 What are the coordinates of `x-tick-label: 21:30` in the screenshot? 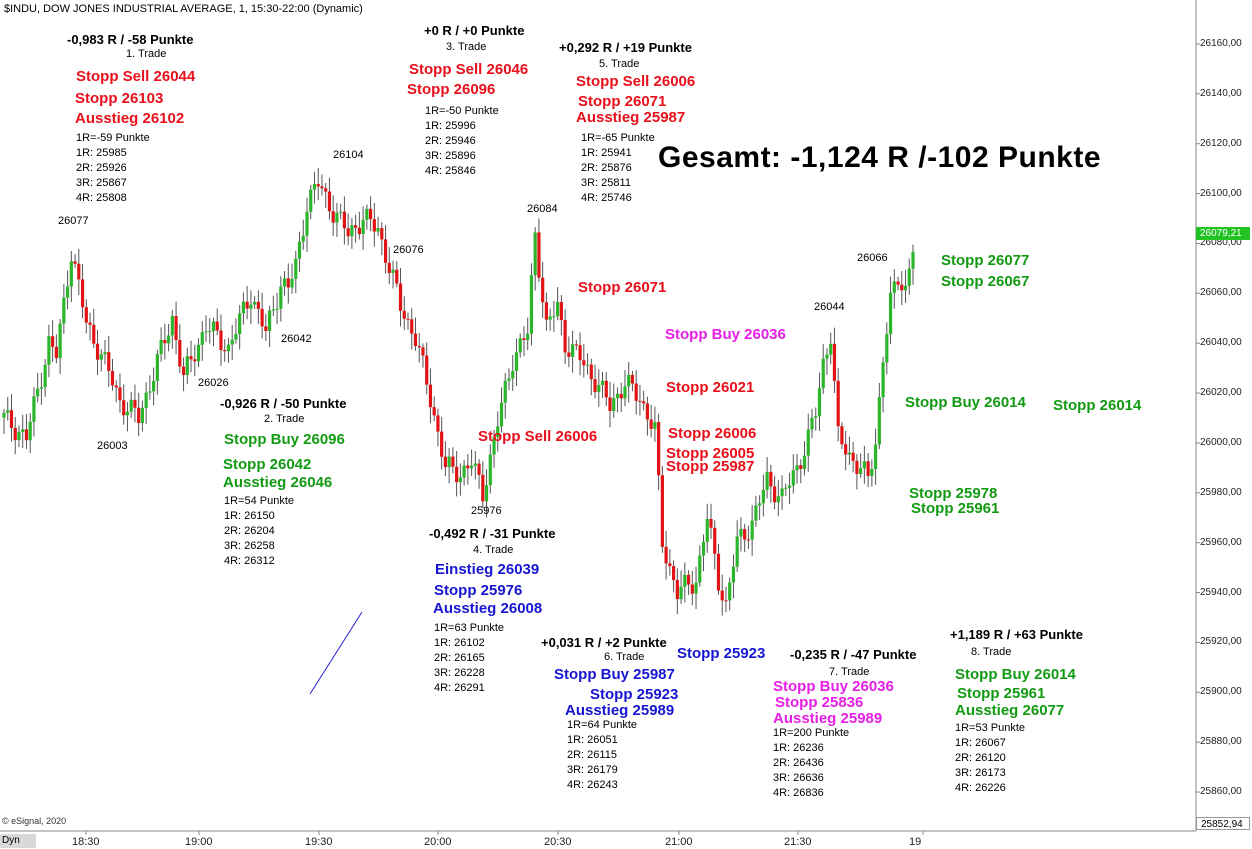 It's located at (798, 842).